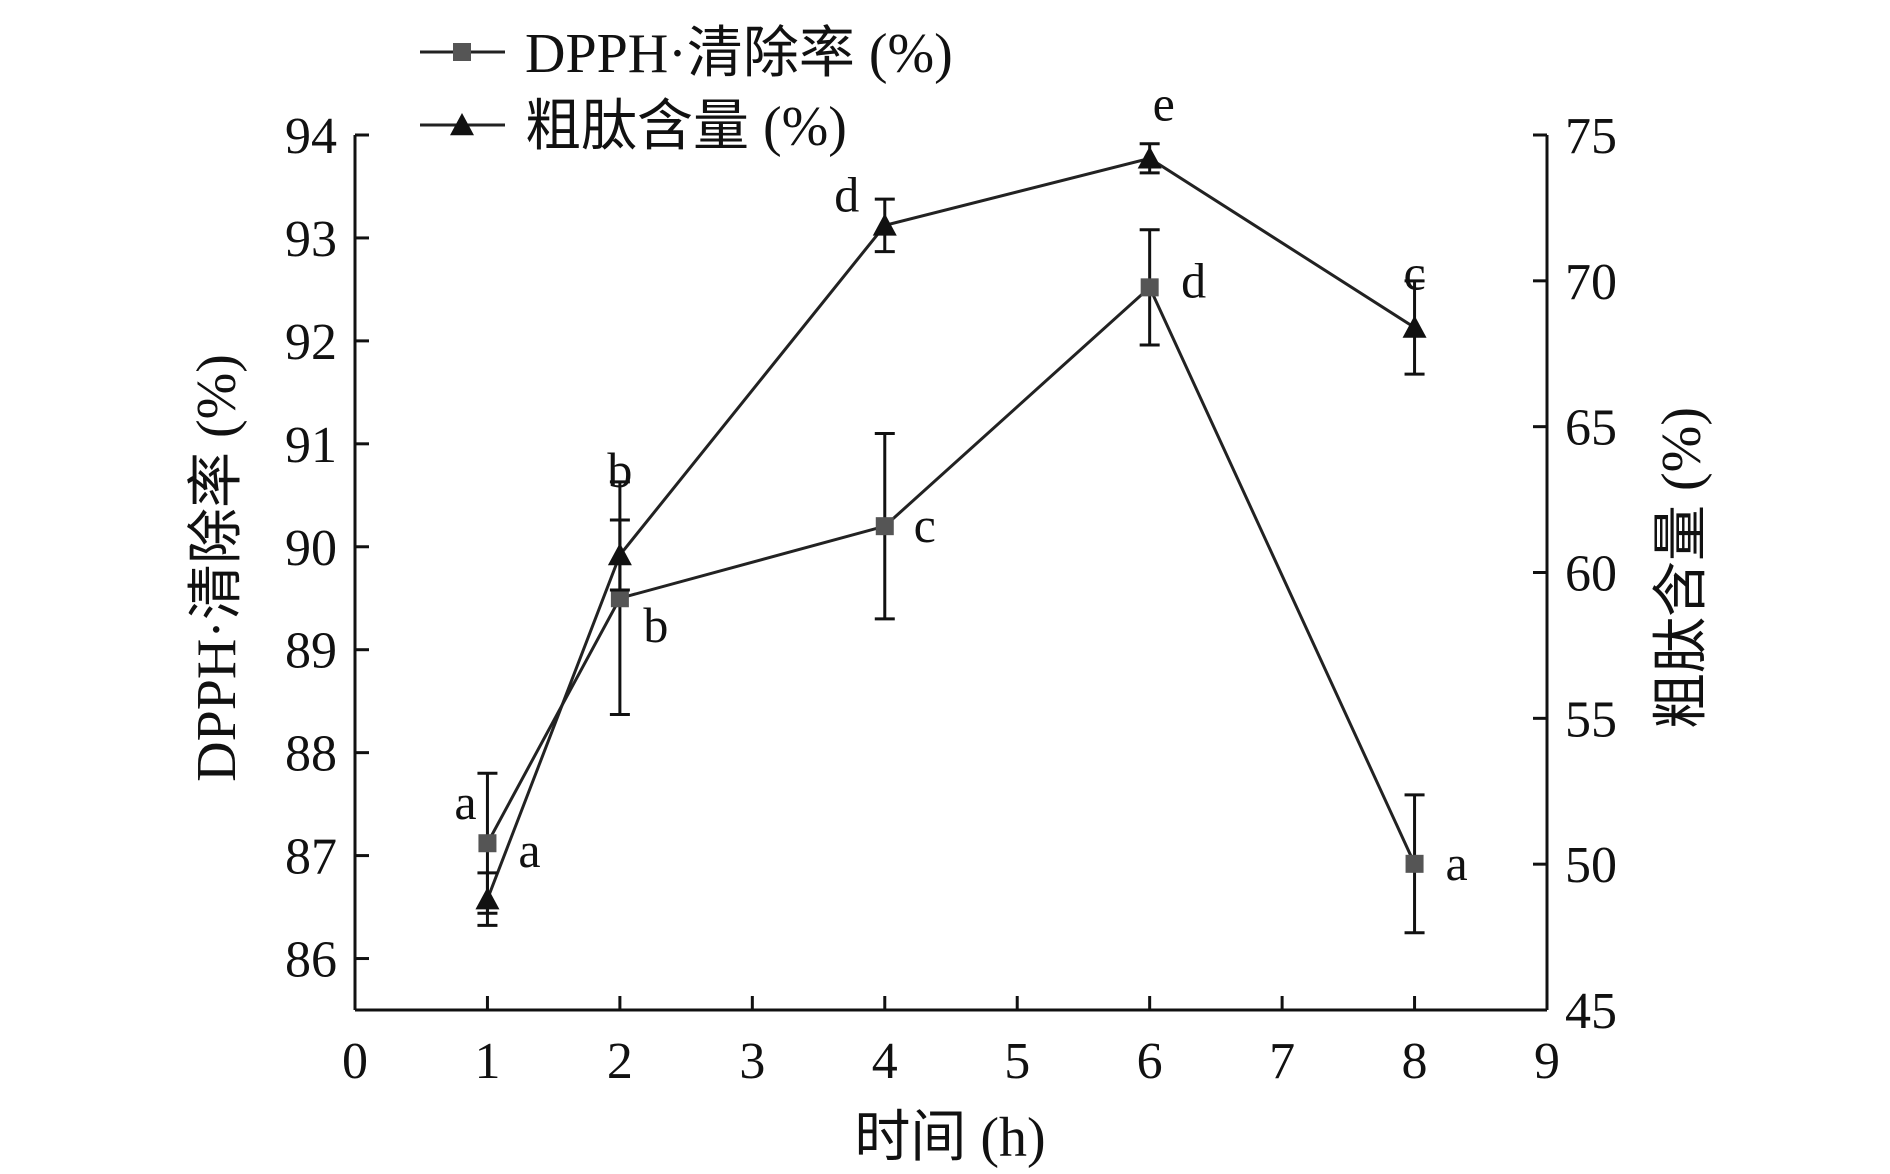 The image size is (1890, 1174). Describe the element at coordinates (311, 136) in the screenshot. I see `y-left-tick-label: 94` at that location.